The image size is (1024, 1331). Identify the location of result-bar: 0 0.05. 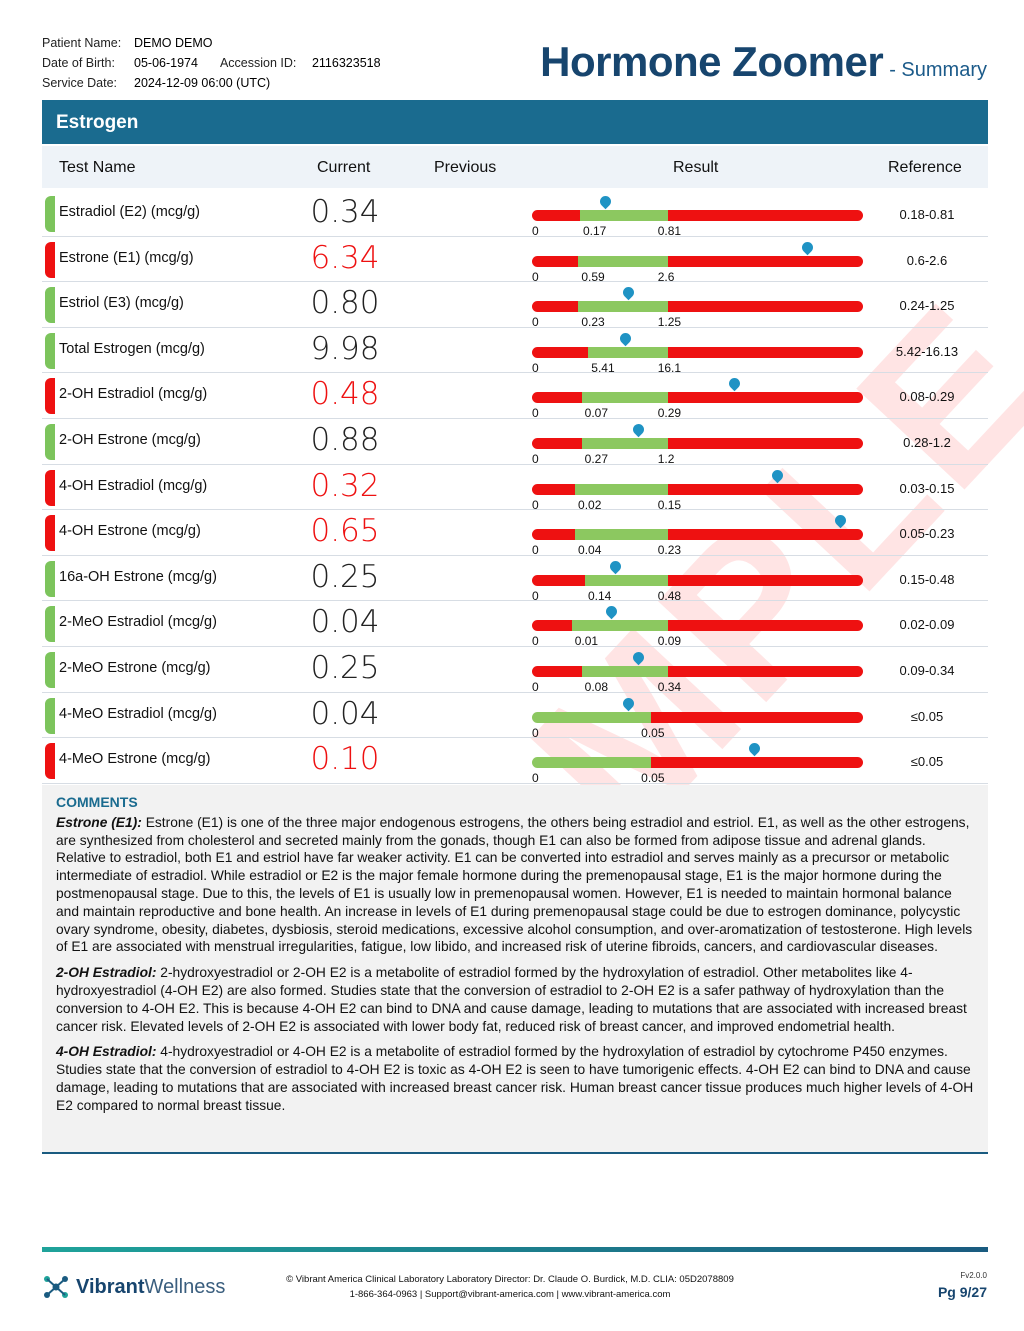
(697, 762).